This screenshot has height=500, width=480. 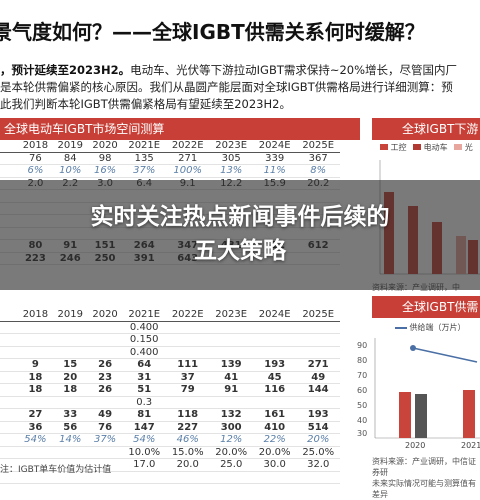 I want to click on headline-banner: 实时关注热点新闻事件后续的 五大策略, so click(x=240, y=234).